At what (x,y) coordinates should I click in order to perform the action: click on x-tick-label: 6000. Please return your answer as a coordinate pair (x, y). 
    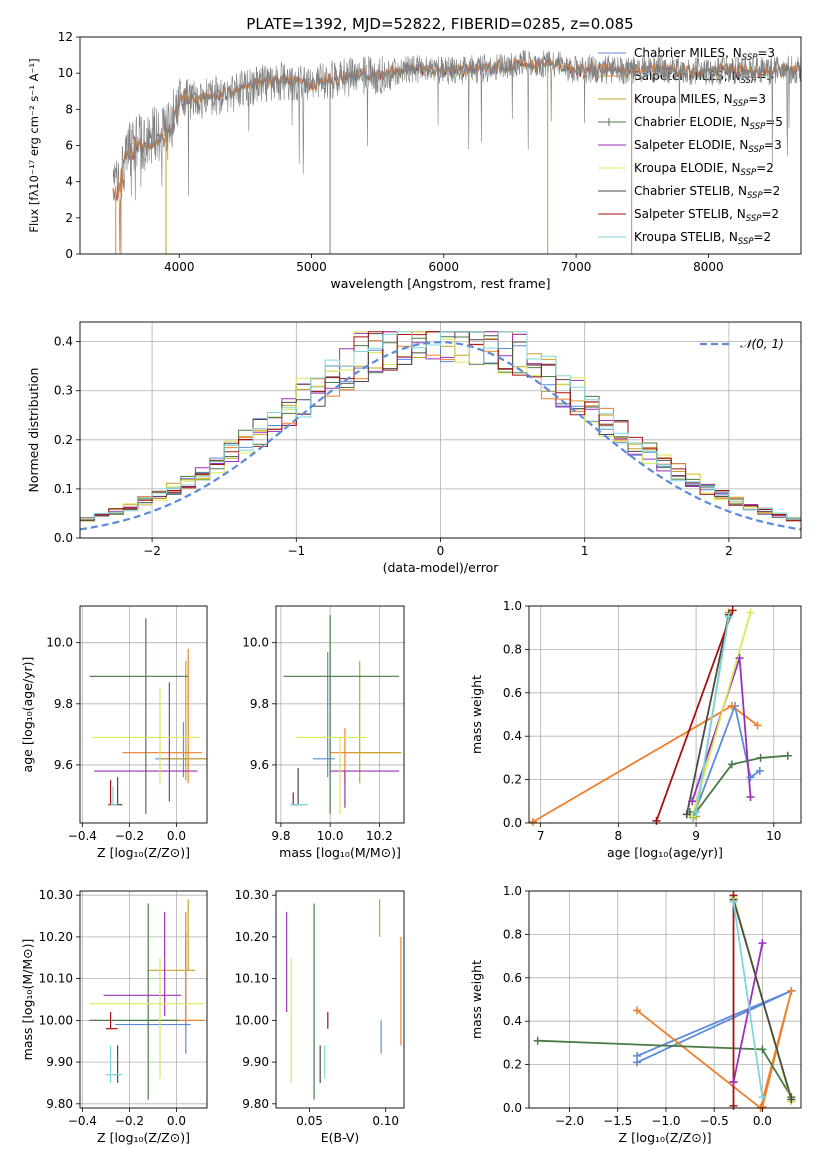
    Looking at the image, I should click on (444, 267).